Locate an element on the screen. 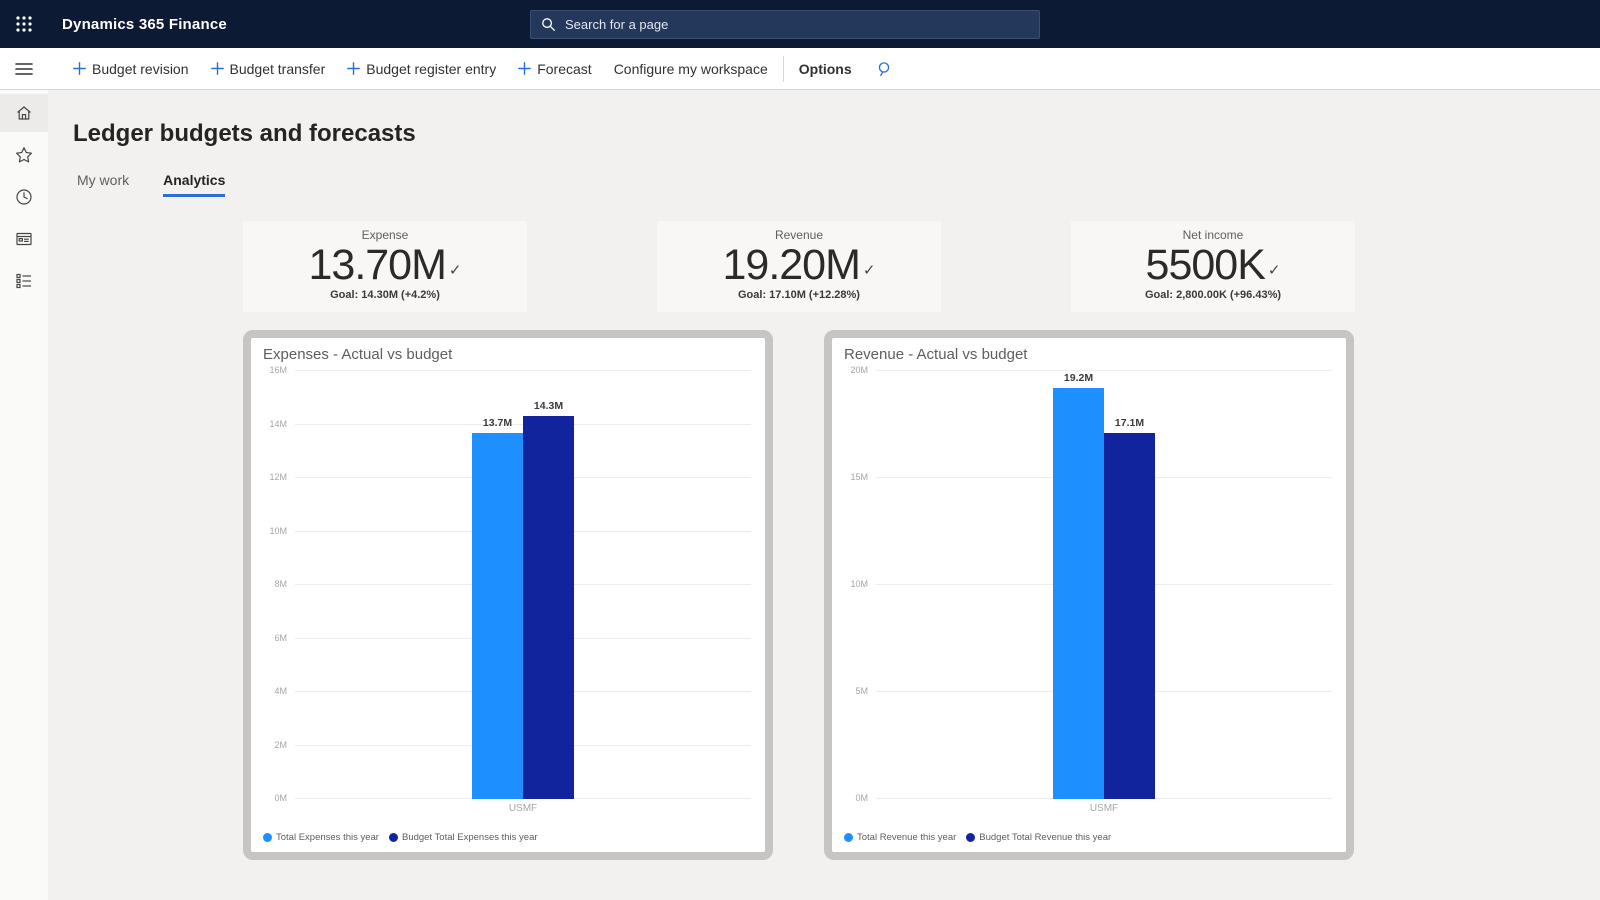 This screenshot has width=1600, height=900. budget-register-entry-button: Budget register entry is located at coordinates (421, 68).